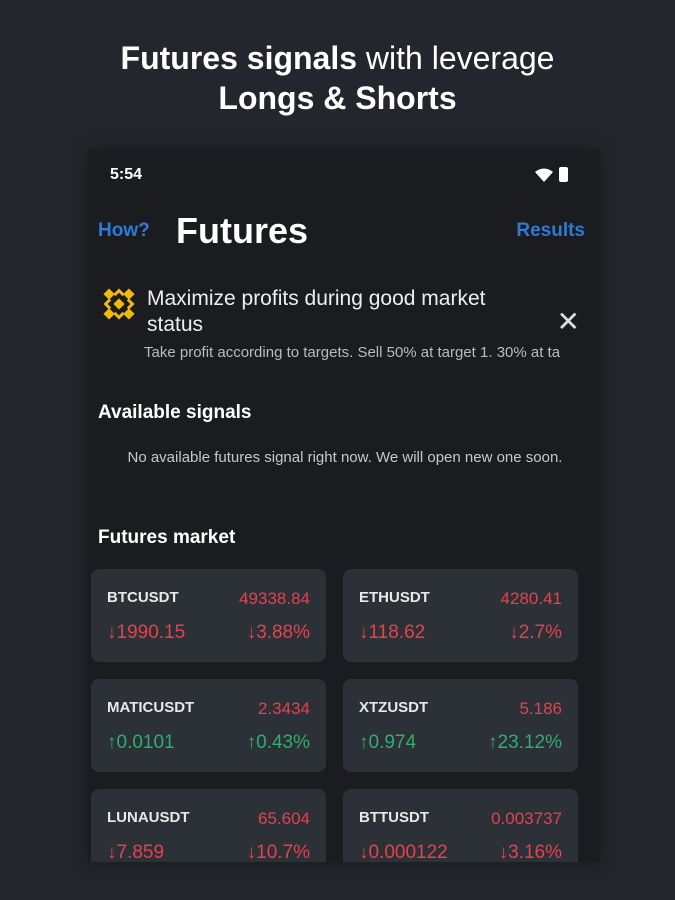  Describe the element at coordinates (544, 175) in the screenshot. I see `wifi-icon` at that location.